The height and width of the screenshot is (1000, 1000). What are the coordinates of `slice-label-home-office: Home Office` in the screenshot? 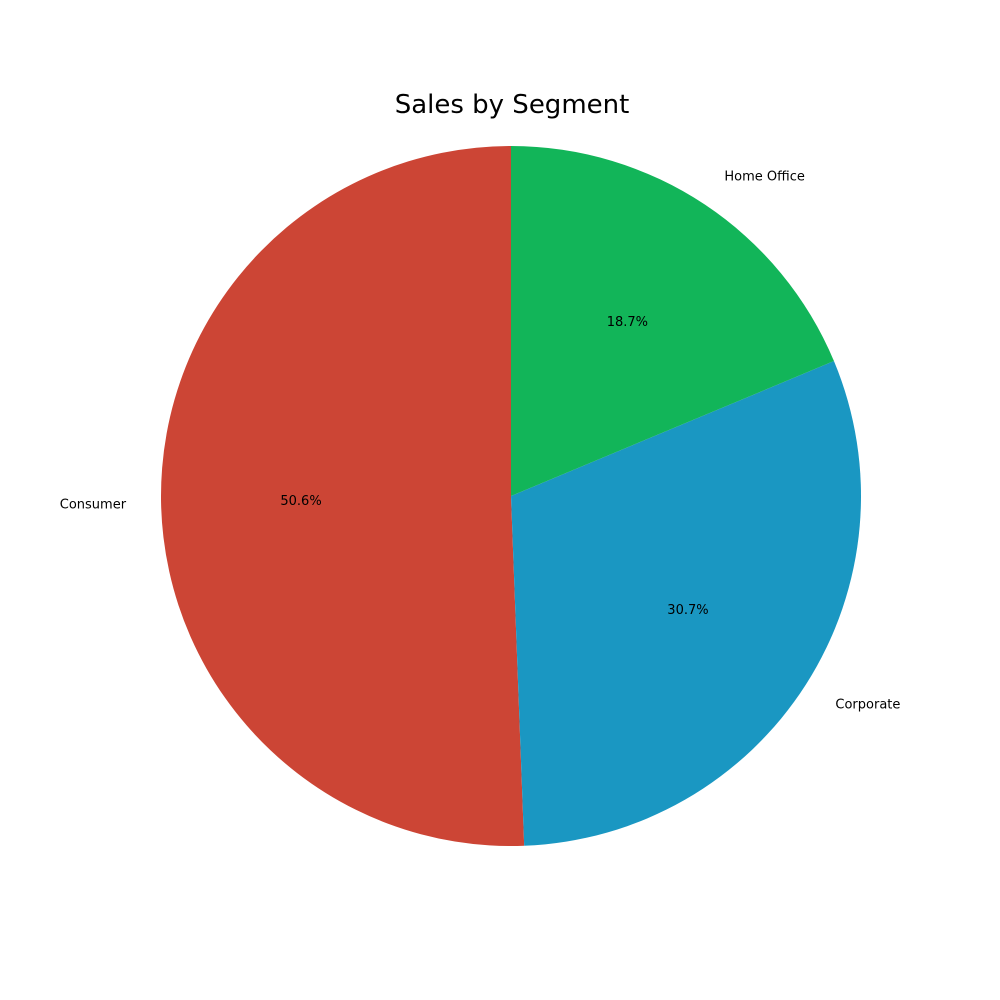 It's located at (764, 177).